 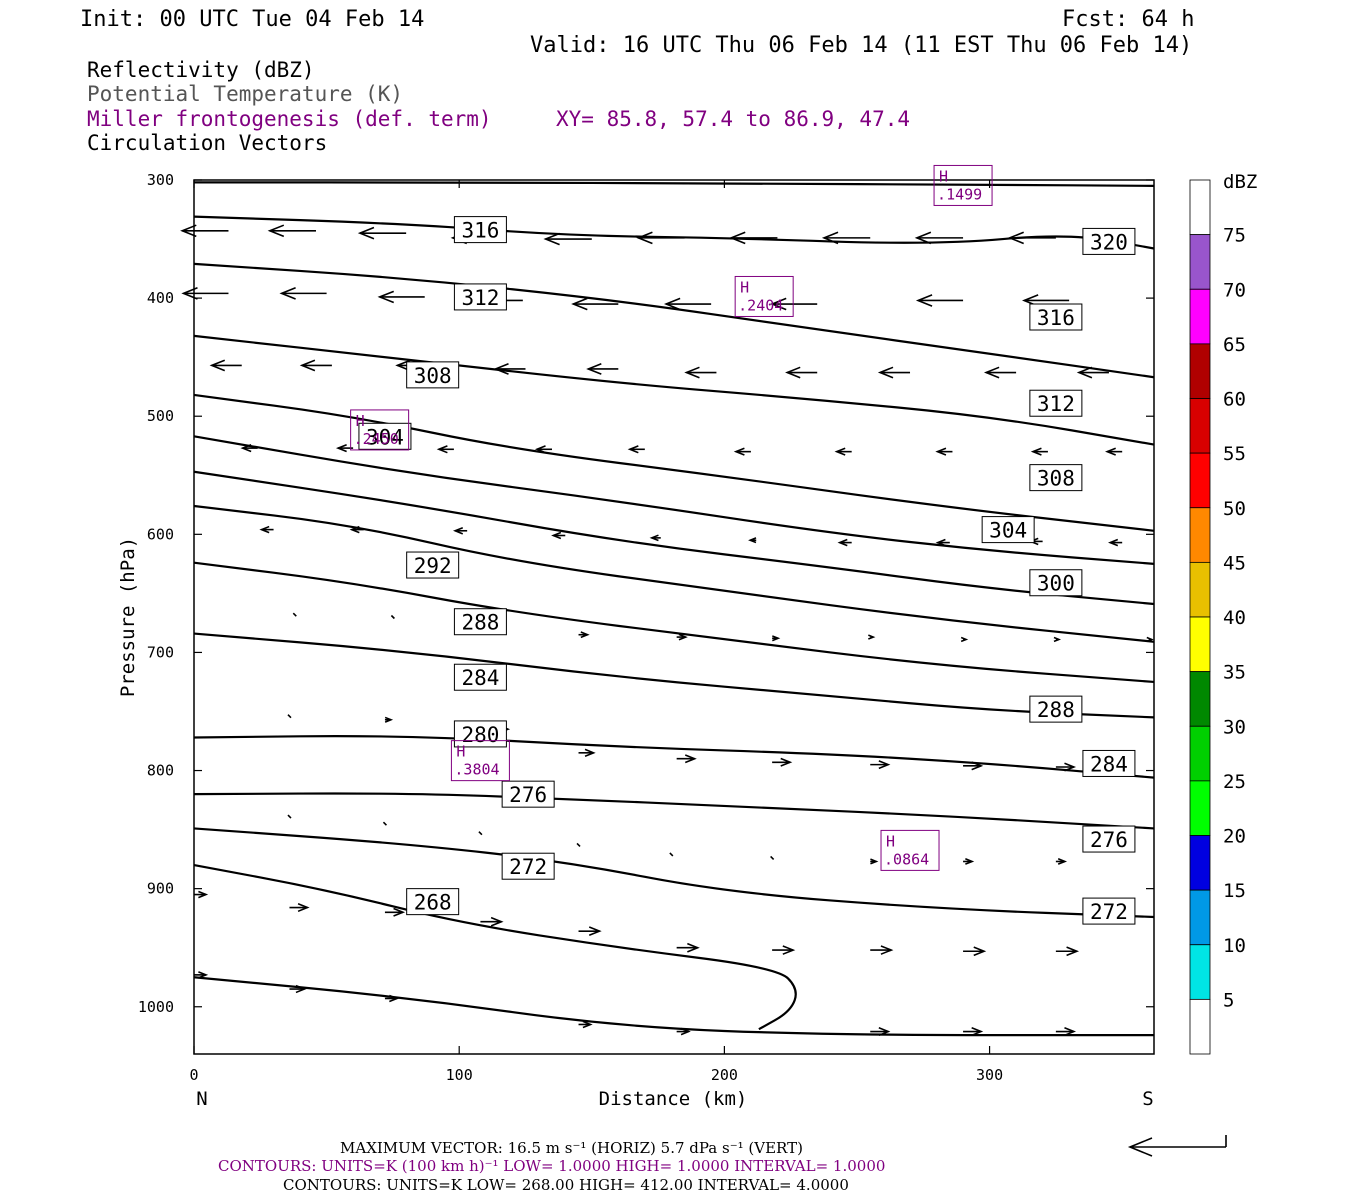 What do you see at coordinates (906, 859) in the screenshot?
I see `frontogenesis-max-value: .0864` at bounding box center [906, 859].